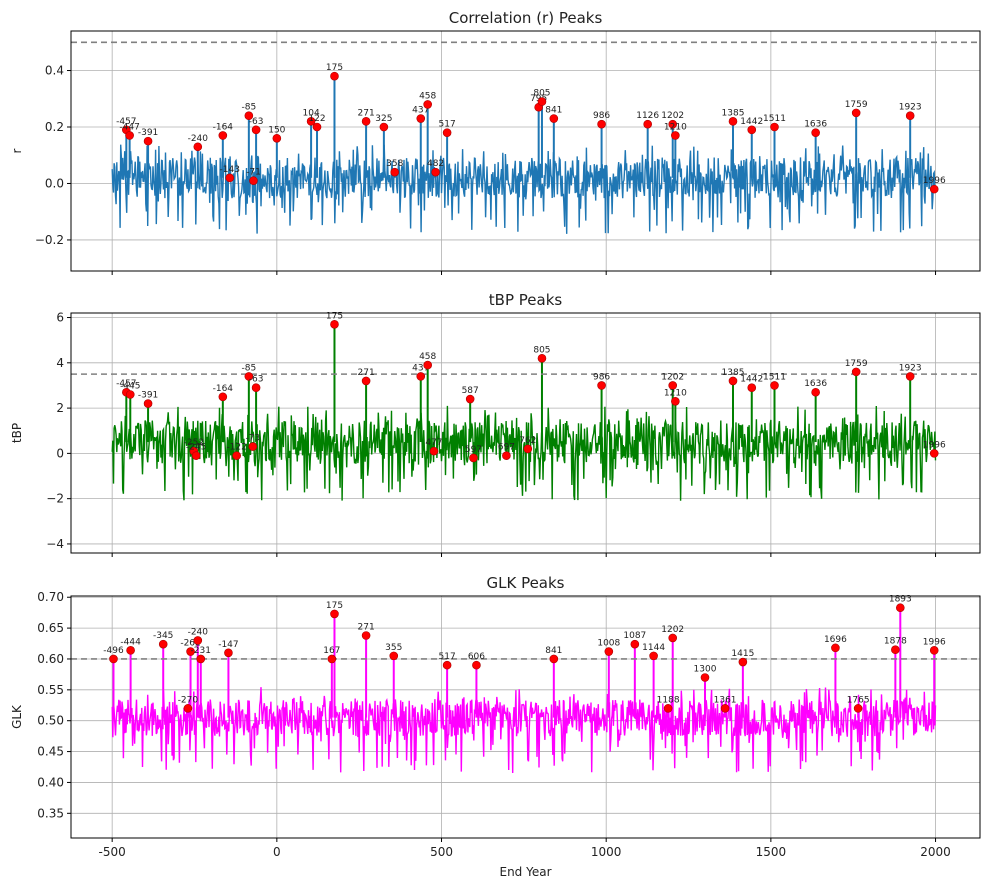 The width and height of the screenshot is (989, 889). Describe the element at coordinates (311, 113) in the screenshot. I see `peak-label: 104` at that location.